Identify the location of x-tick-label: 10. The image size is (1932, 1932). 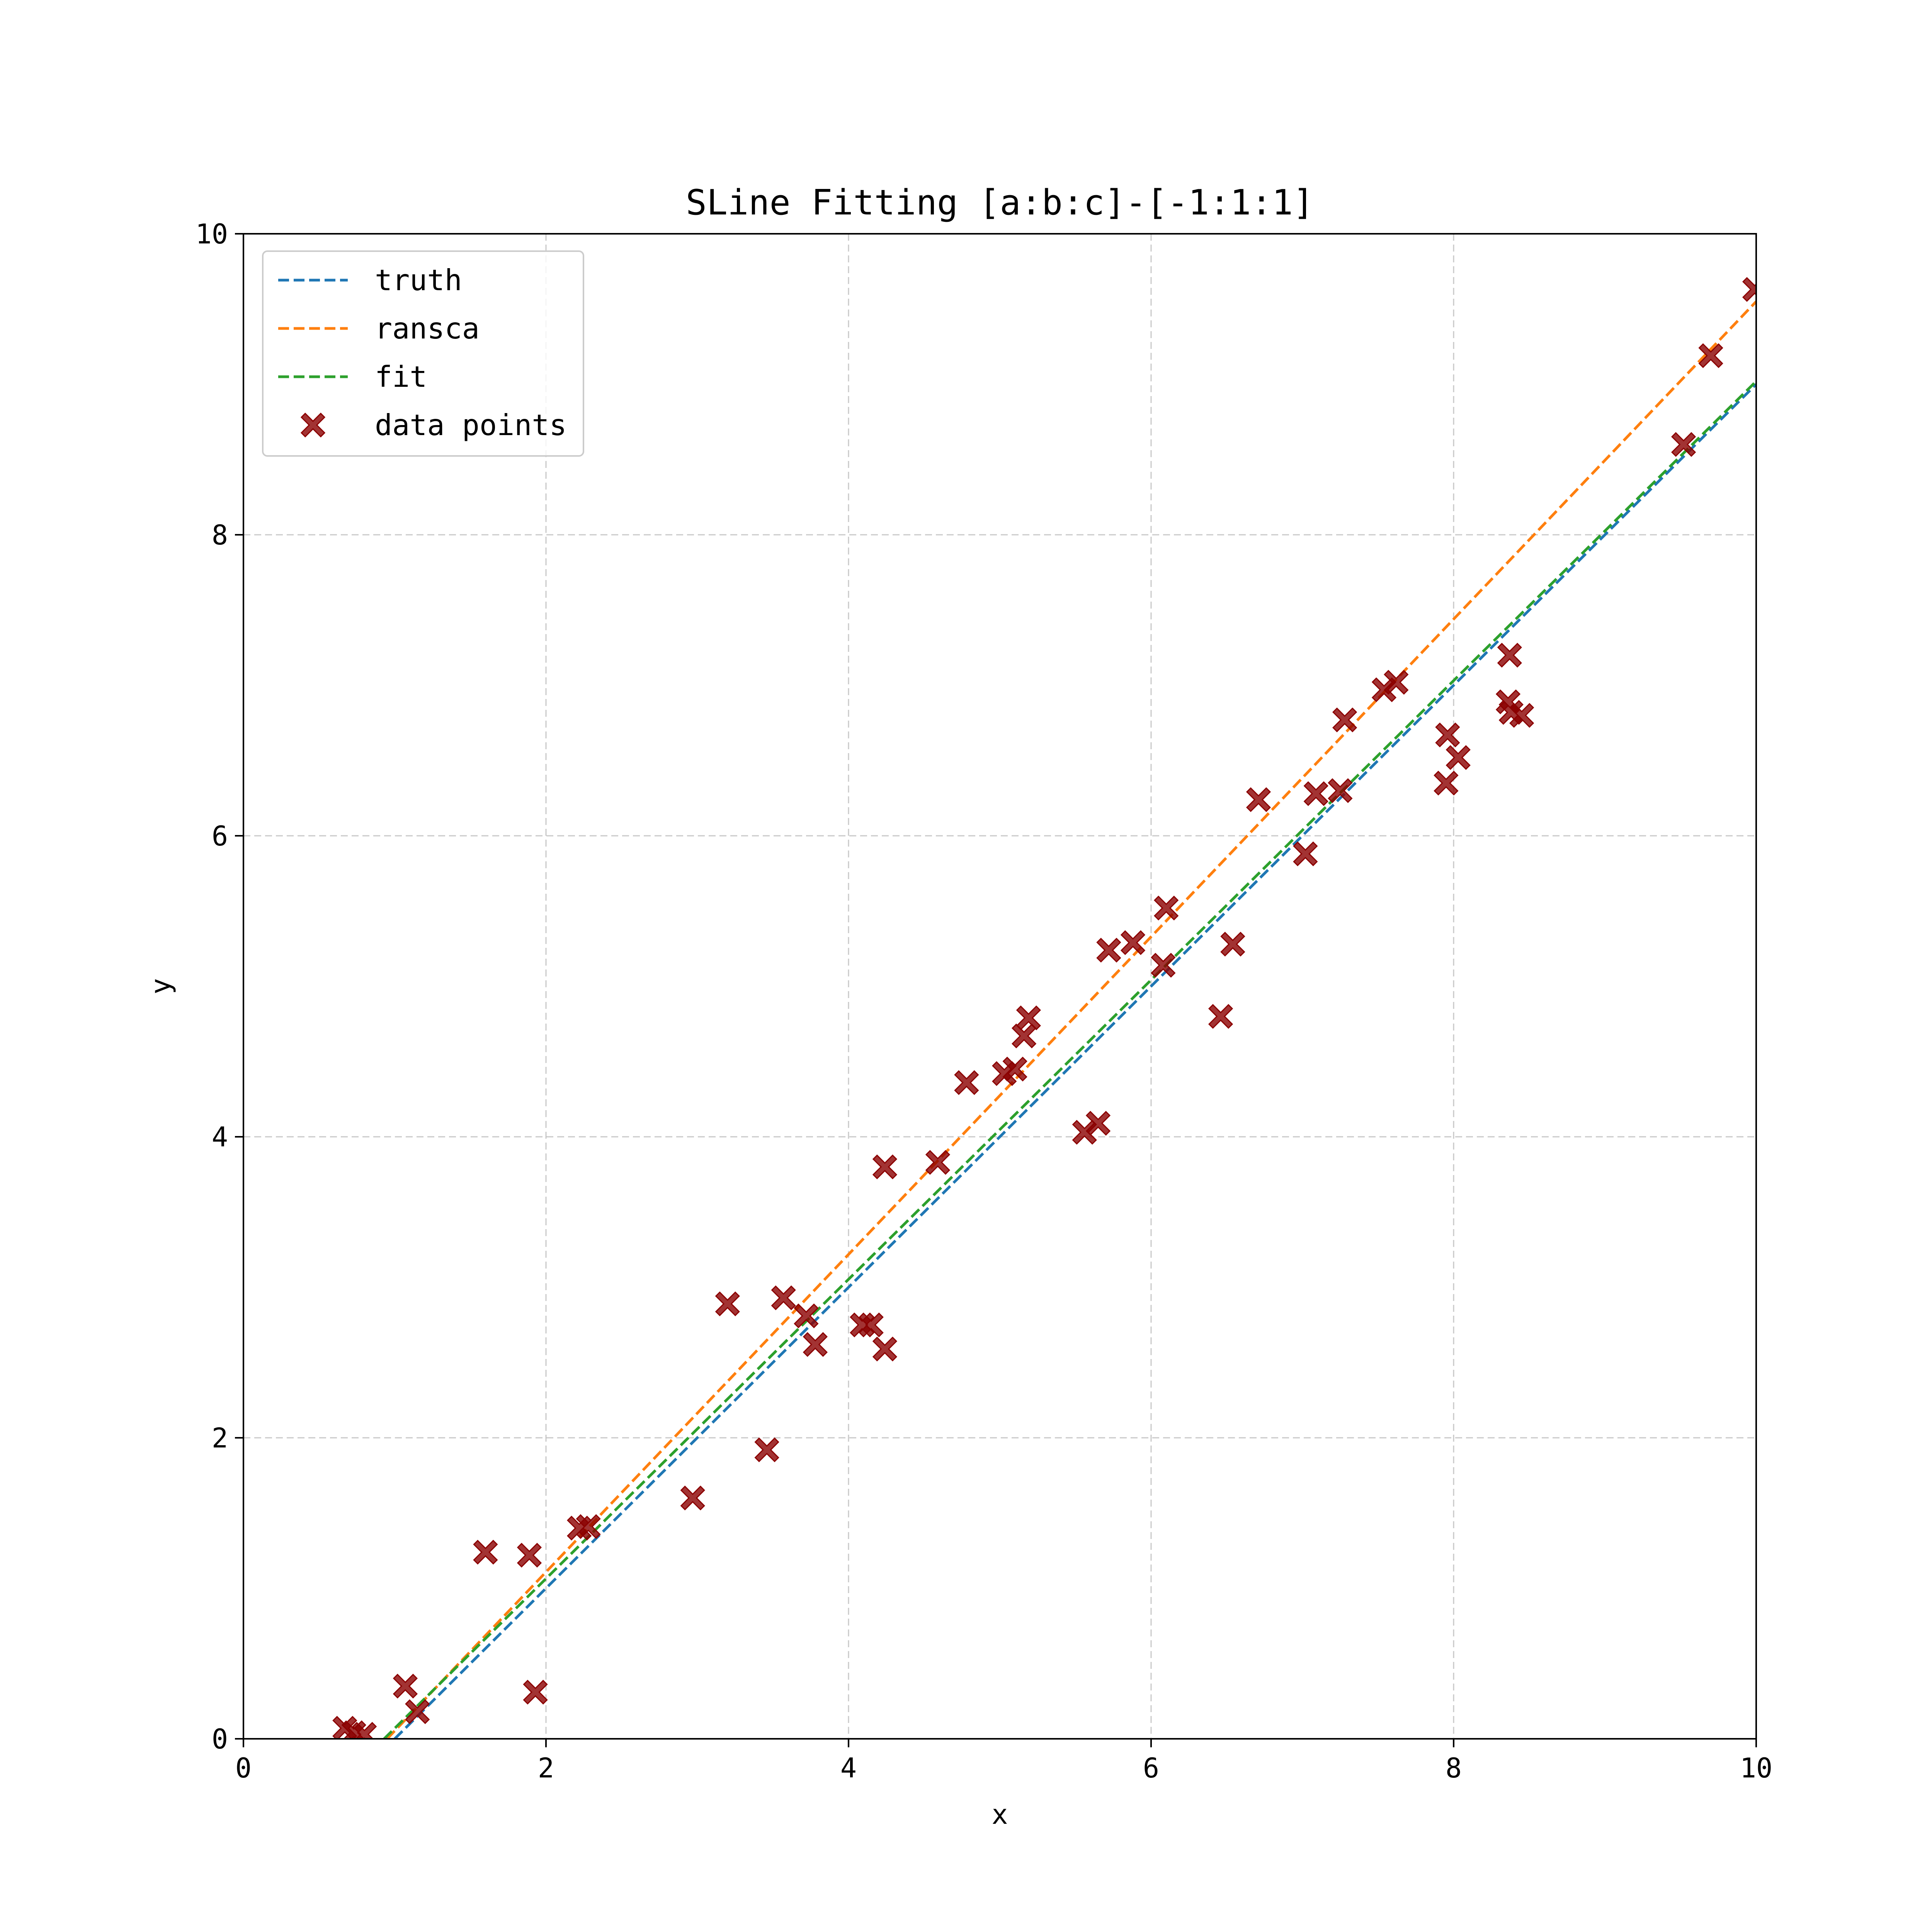
(1756, 1768).